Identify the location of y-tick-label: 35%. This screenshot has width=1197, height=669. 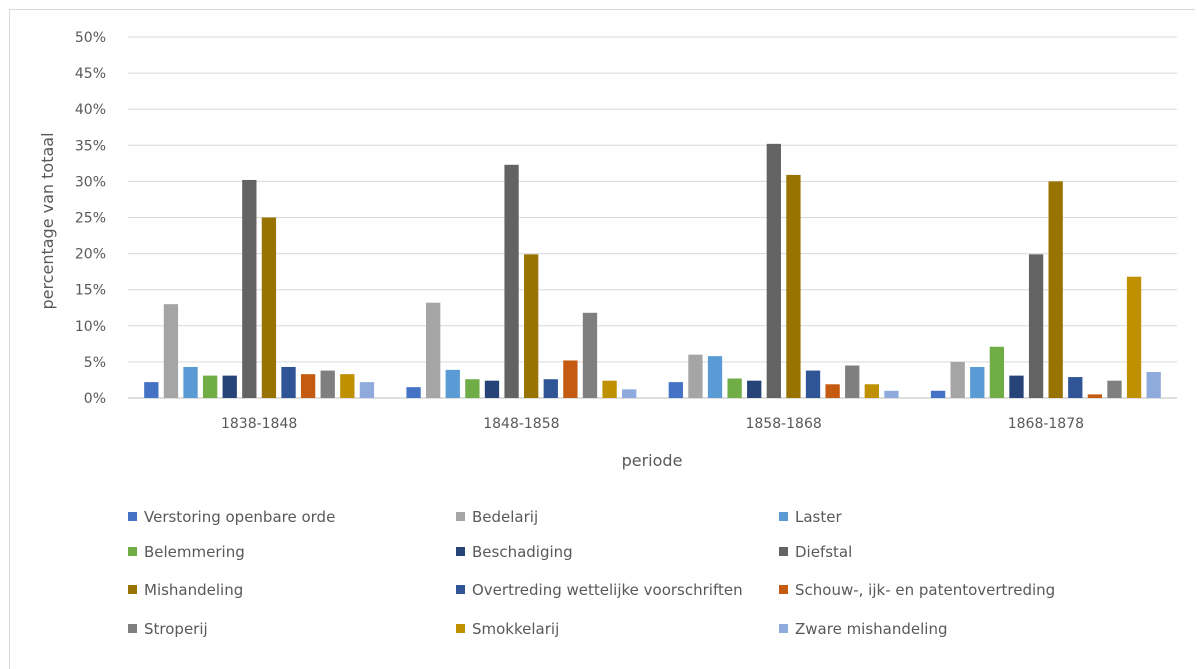
(90, 146).